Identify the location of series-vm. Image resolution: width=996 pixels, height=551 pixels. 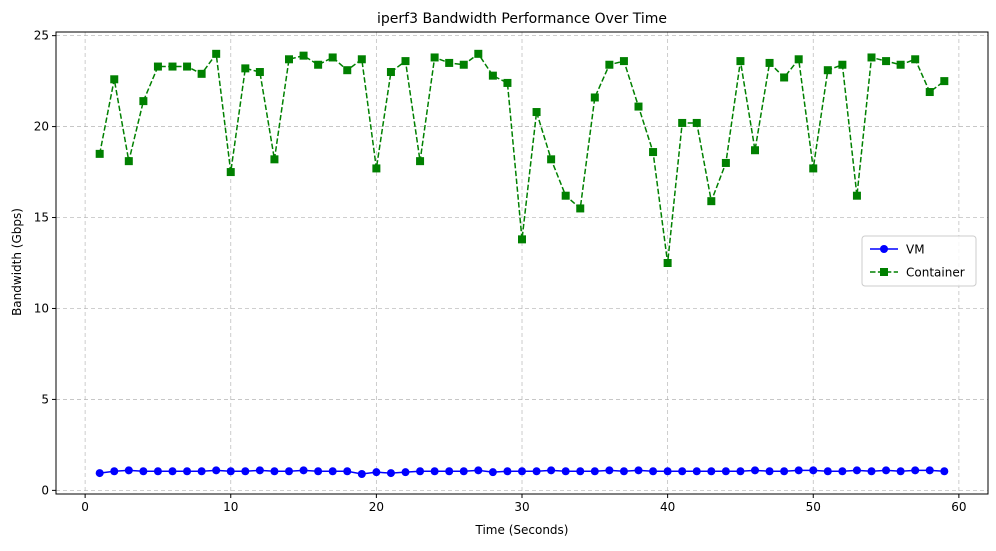
(522, 472).